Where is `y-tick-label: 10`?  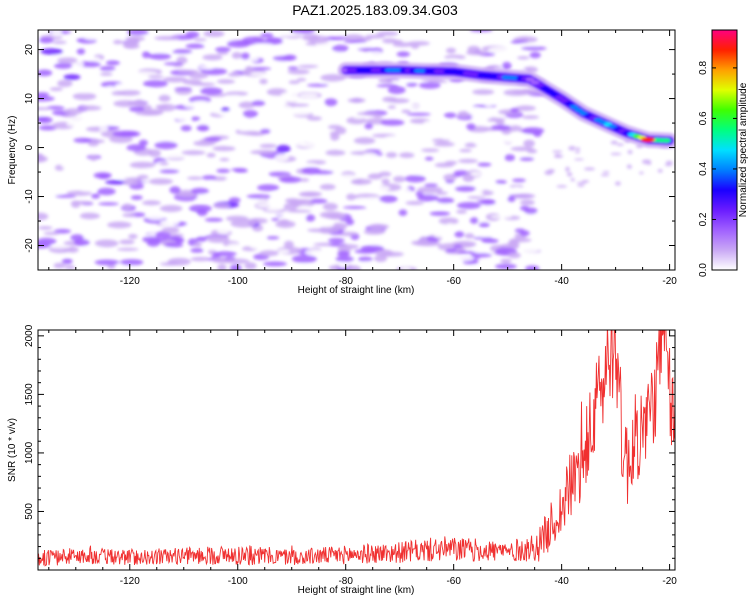
y-tick-label: 10 is located at coordinates (29, 99).